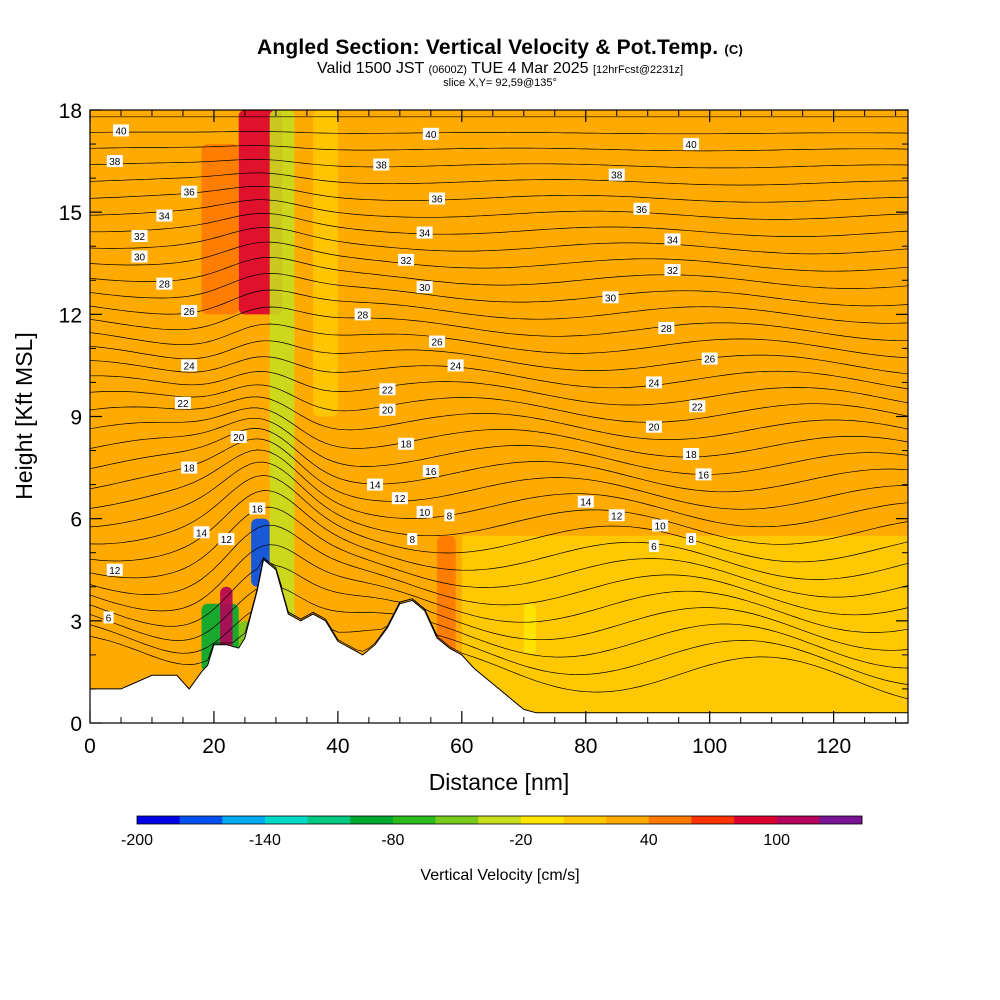 The image size is (1000, 1000). I want to click on theta-label-text: 10, so click(425, 513).